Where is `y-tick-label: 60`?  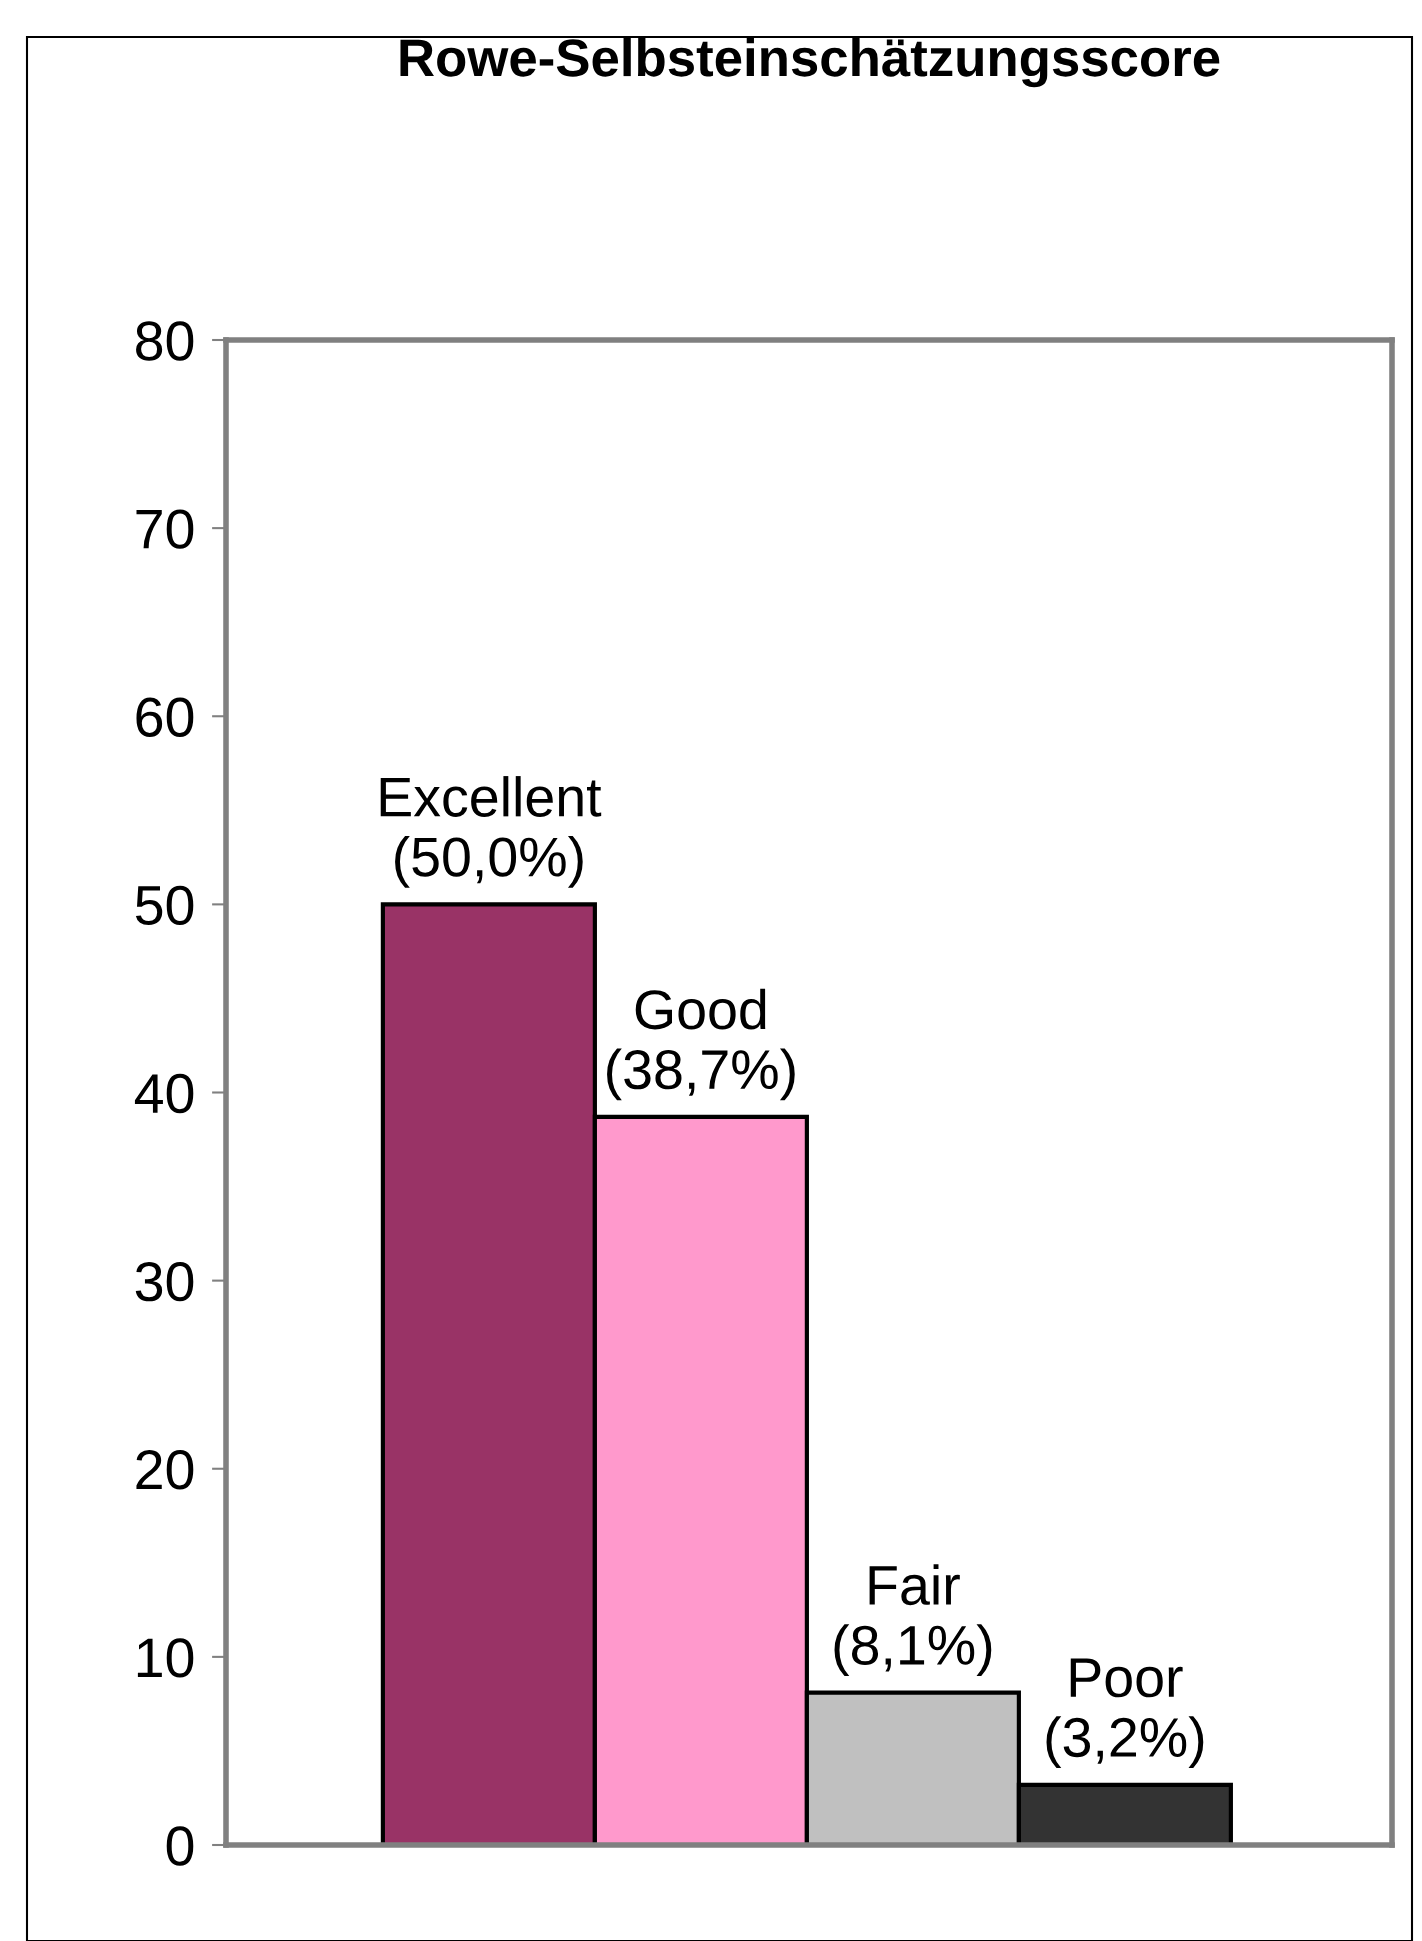
y-tick-label: 60 is located at coordinates (165, 717).